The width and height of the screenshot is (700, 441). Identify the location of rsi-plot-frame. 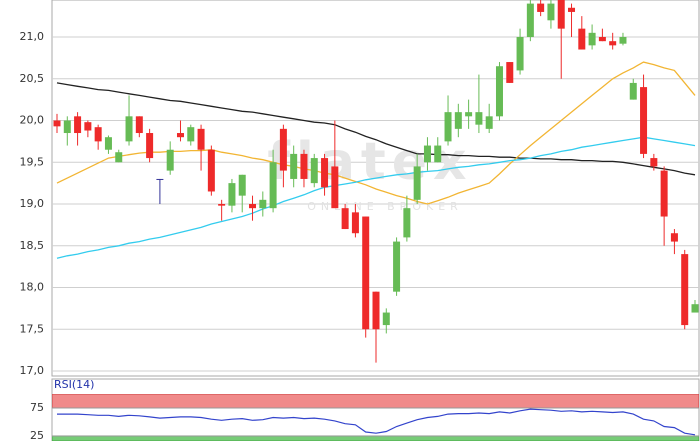
(375, 409).